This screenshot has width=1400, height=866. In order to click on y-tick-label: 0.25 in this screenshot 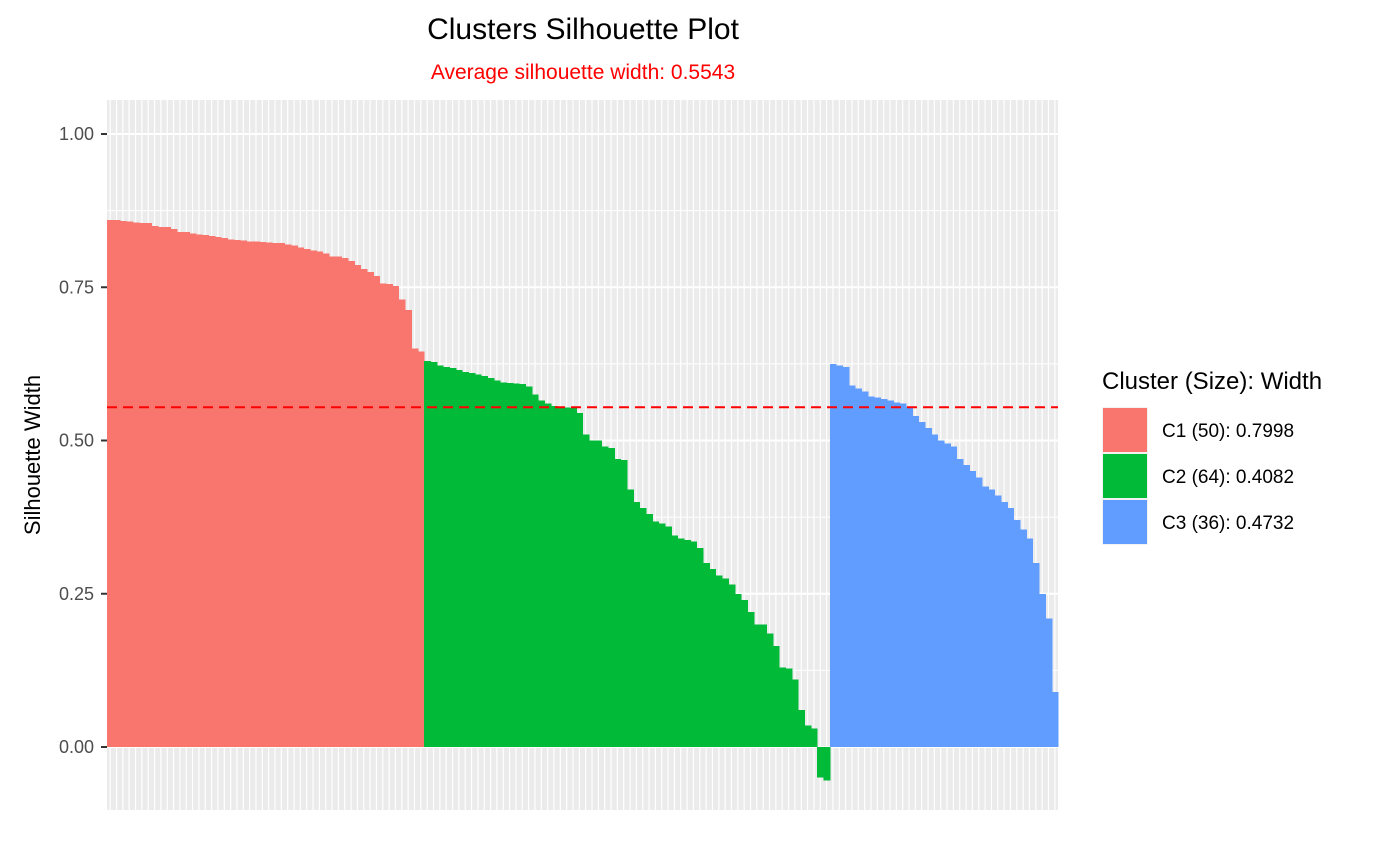, I will do `click(76, 594)`.